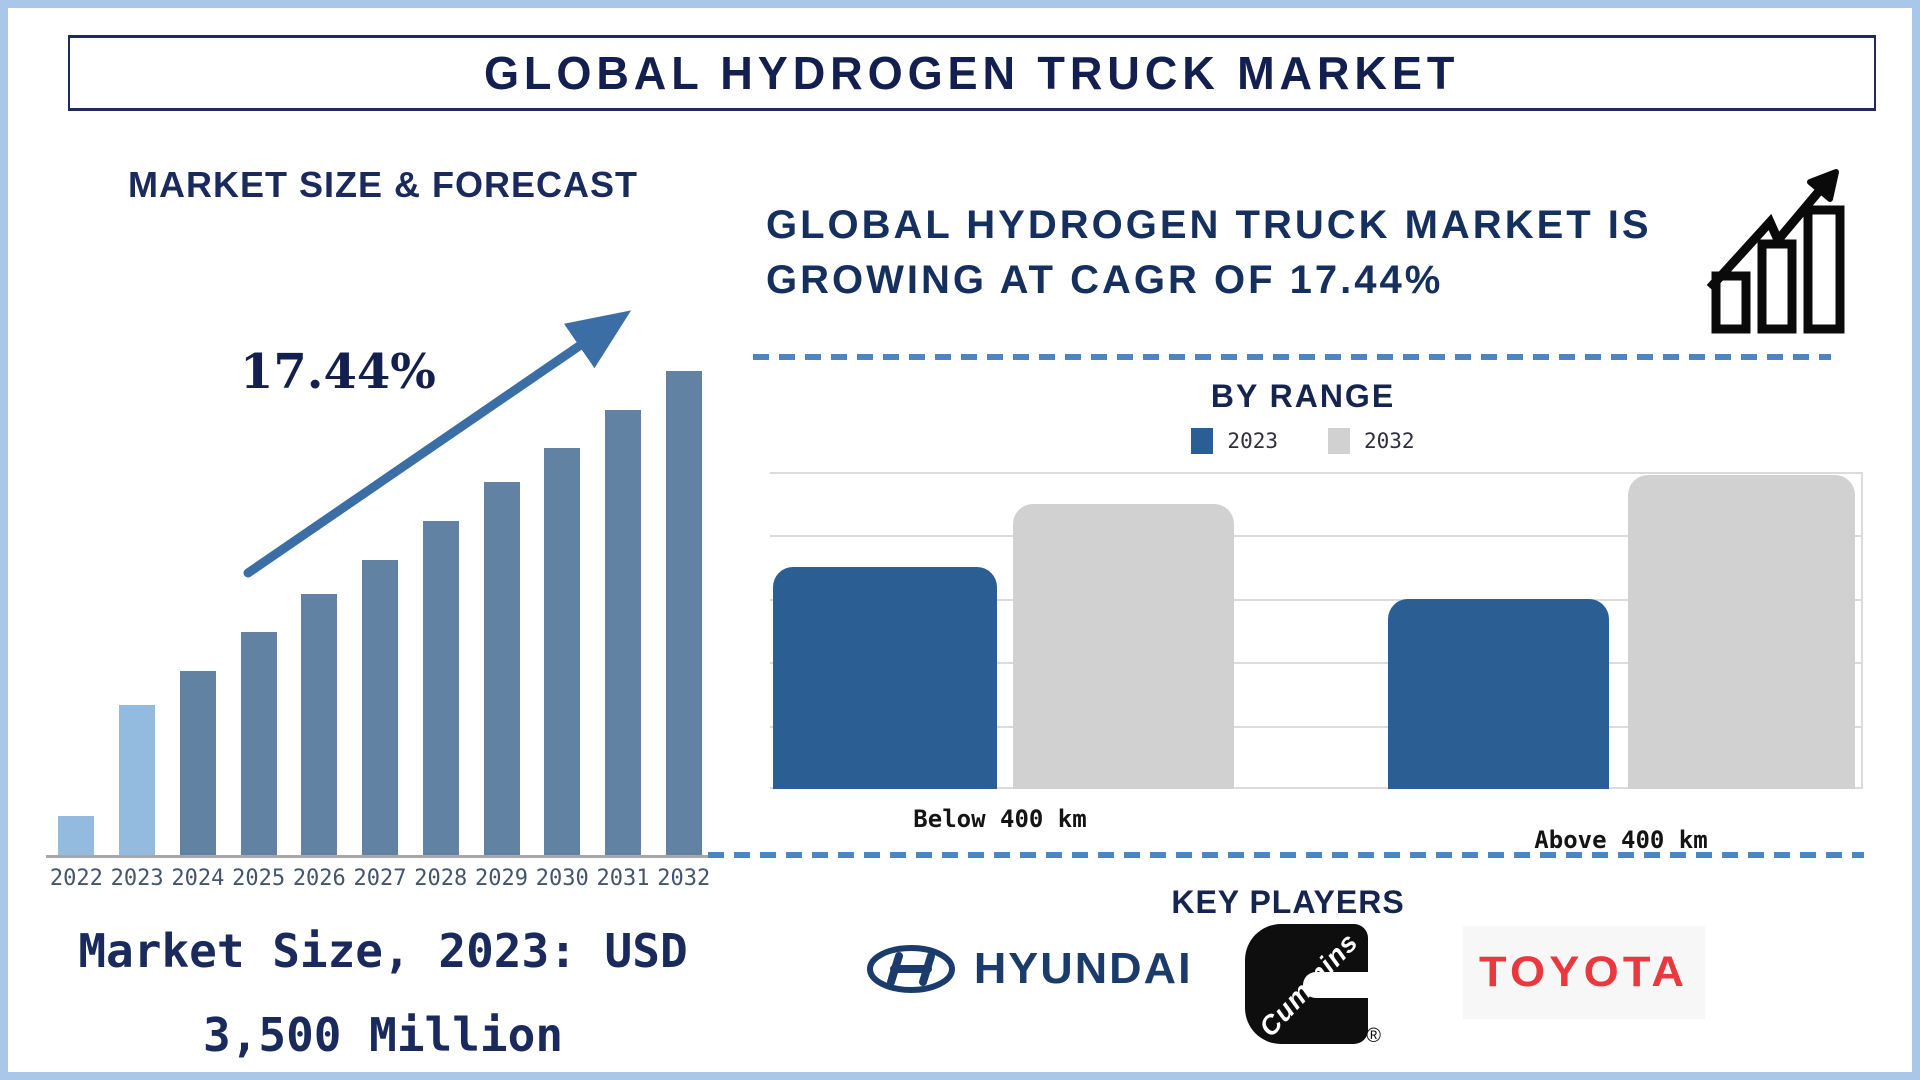  I want to click on category-label-below-400km: Below 400 km, so click(1000, 819).